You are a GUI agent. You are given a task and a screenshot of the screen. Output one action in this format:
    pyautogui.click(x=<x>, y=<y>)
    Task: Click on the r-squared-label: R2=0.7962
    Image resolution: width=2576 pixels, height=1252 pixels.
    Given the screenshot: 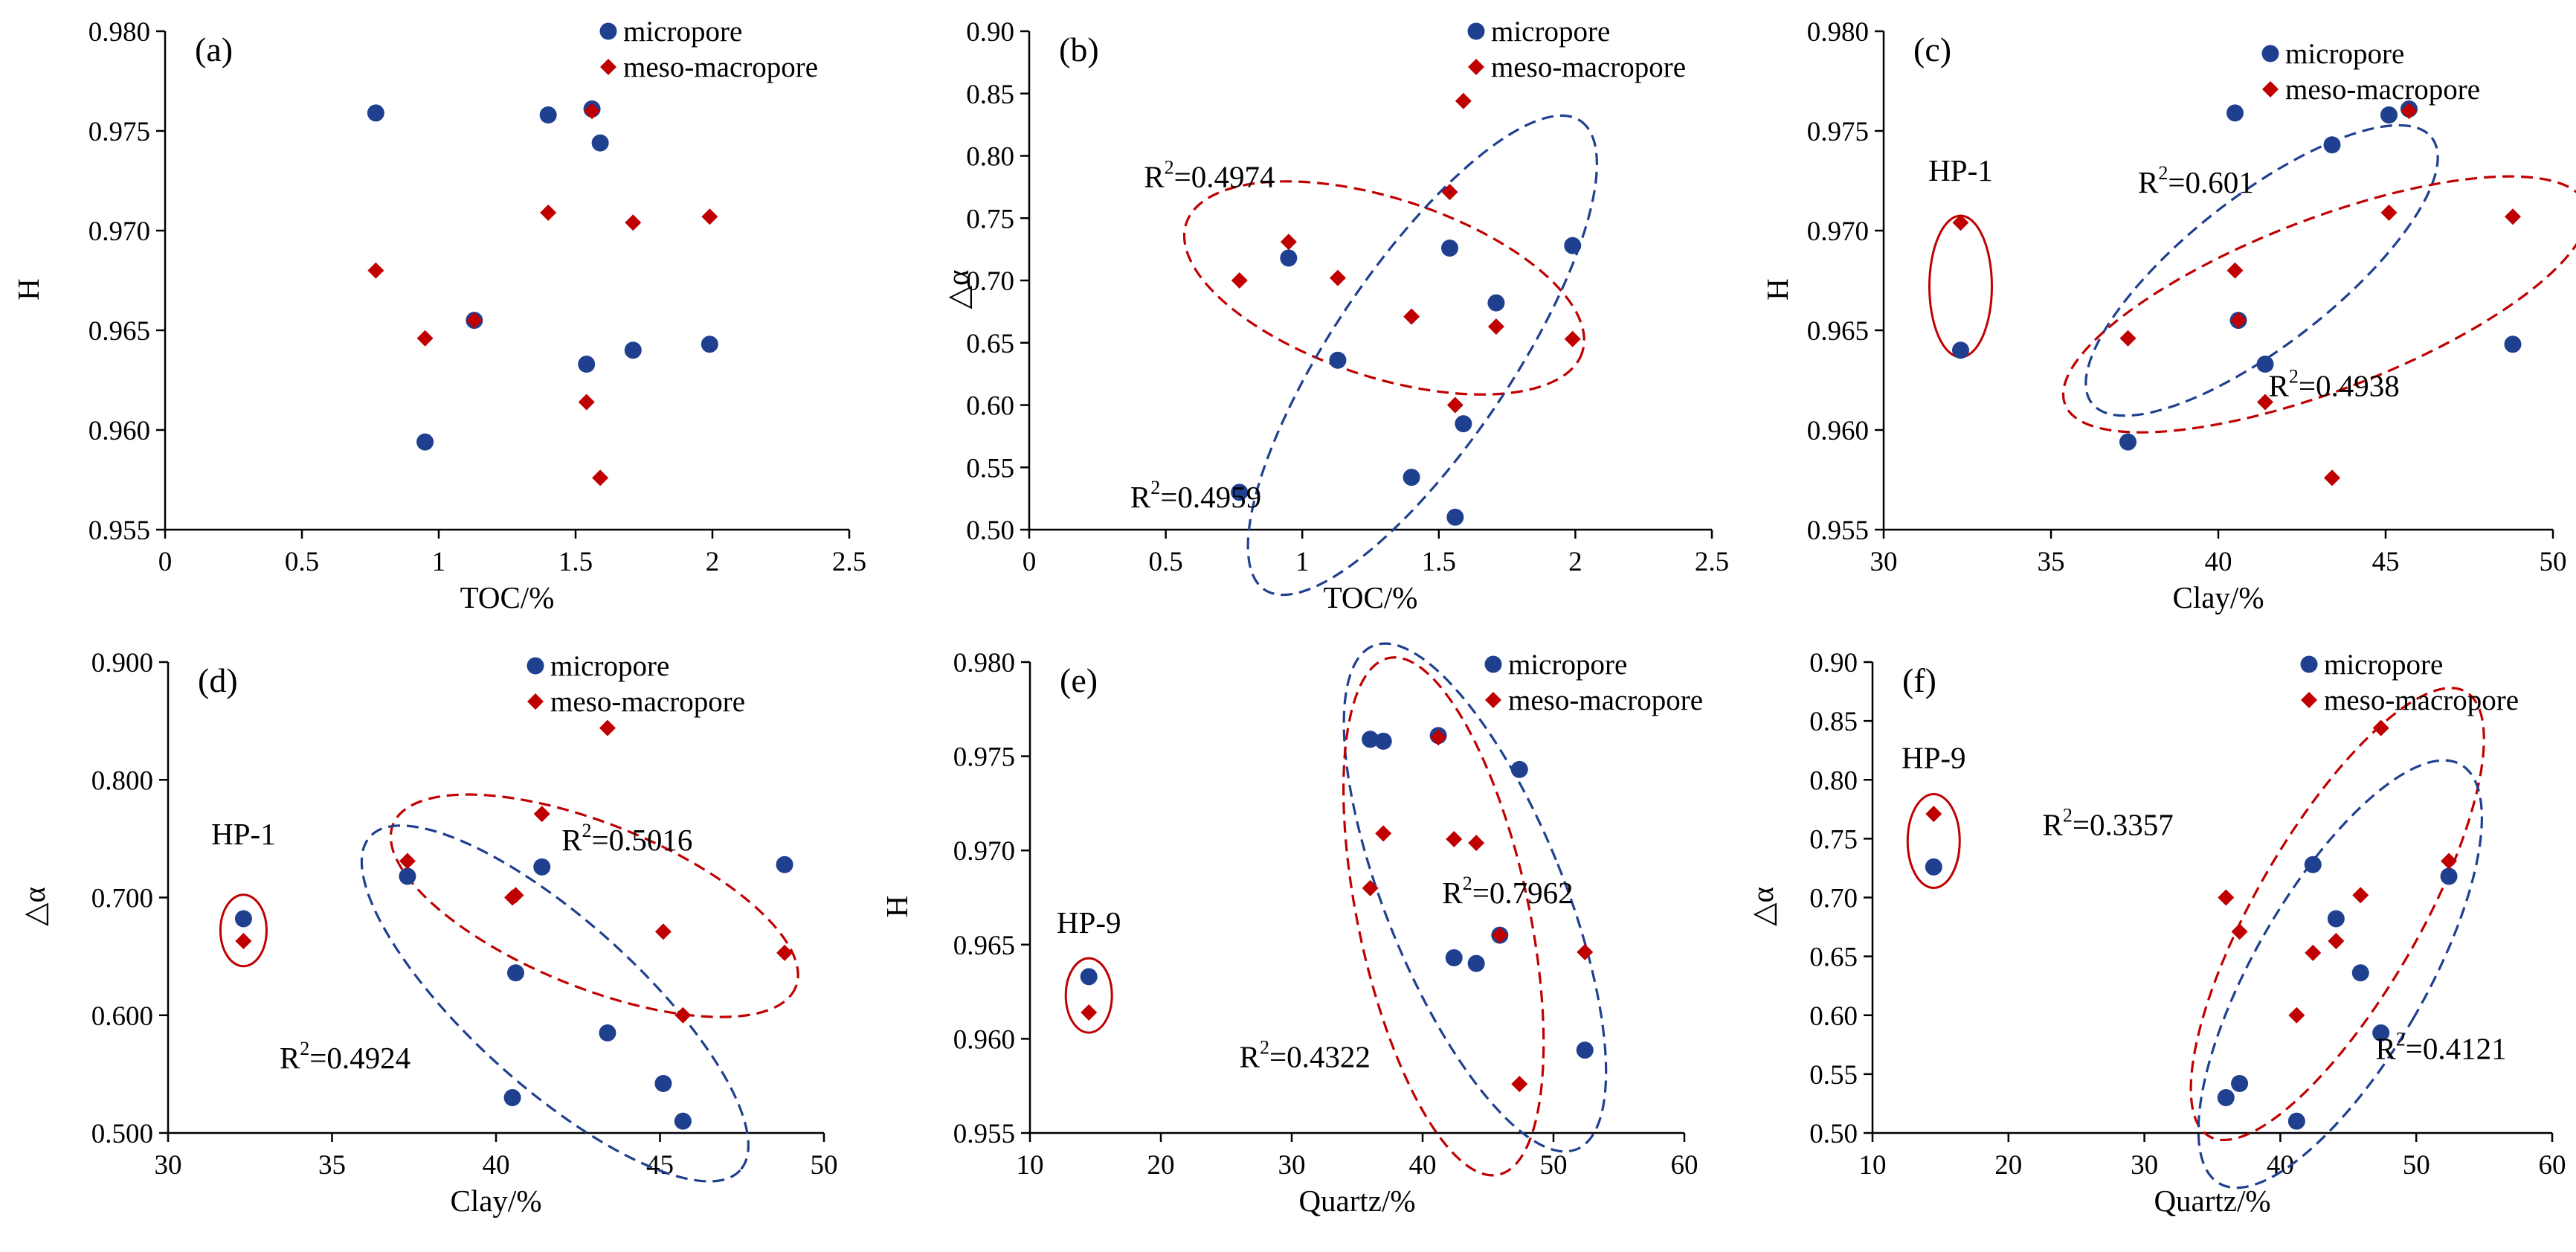 What is the action you would take?
    pyautogui.click(x=1507, y=891)
    